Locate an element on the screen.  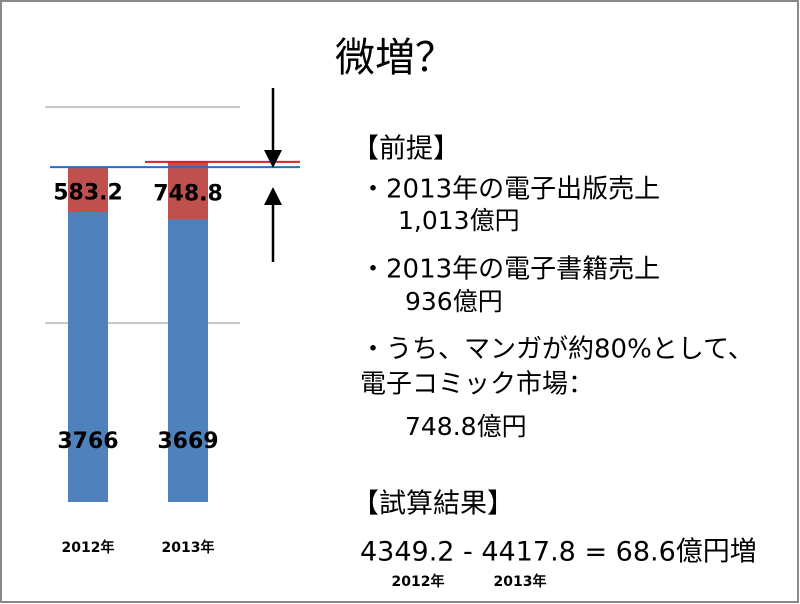
premise-value: 936億円 is located at coordinates (454, 301).